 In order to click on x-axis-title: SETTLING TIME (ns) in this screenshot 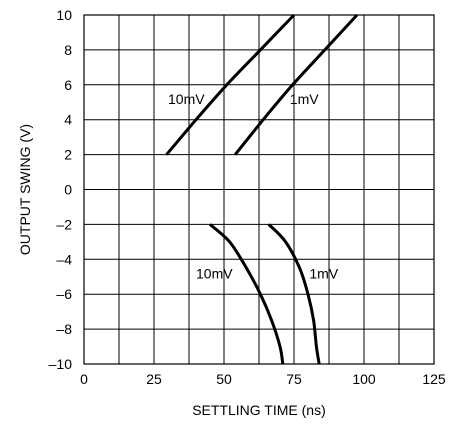, I will do `click(259, 410)`.